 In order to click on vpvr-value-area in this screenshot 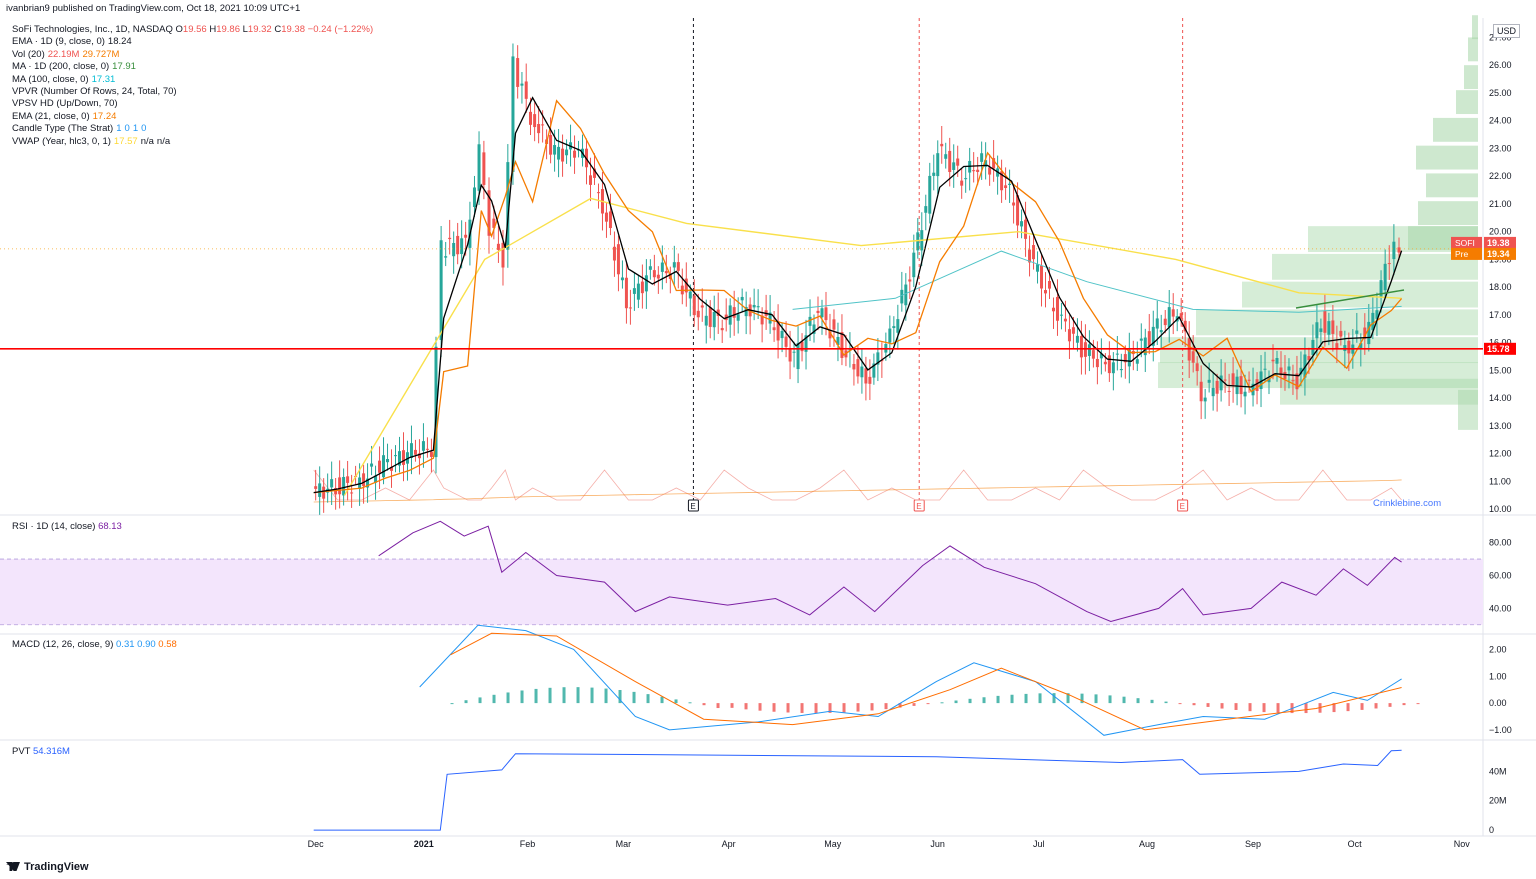, I will do `click(1360, 294)`.